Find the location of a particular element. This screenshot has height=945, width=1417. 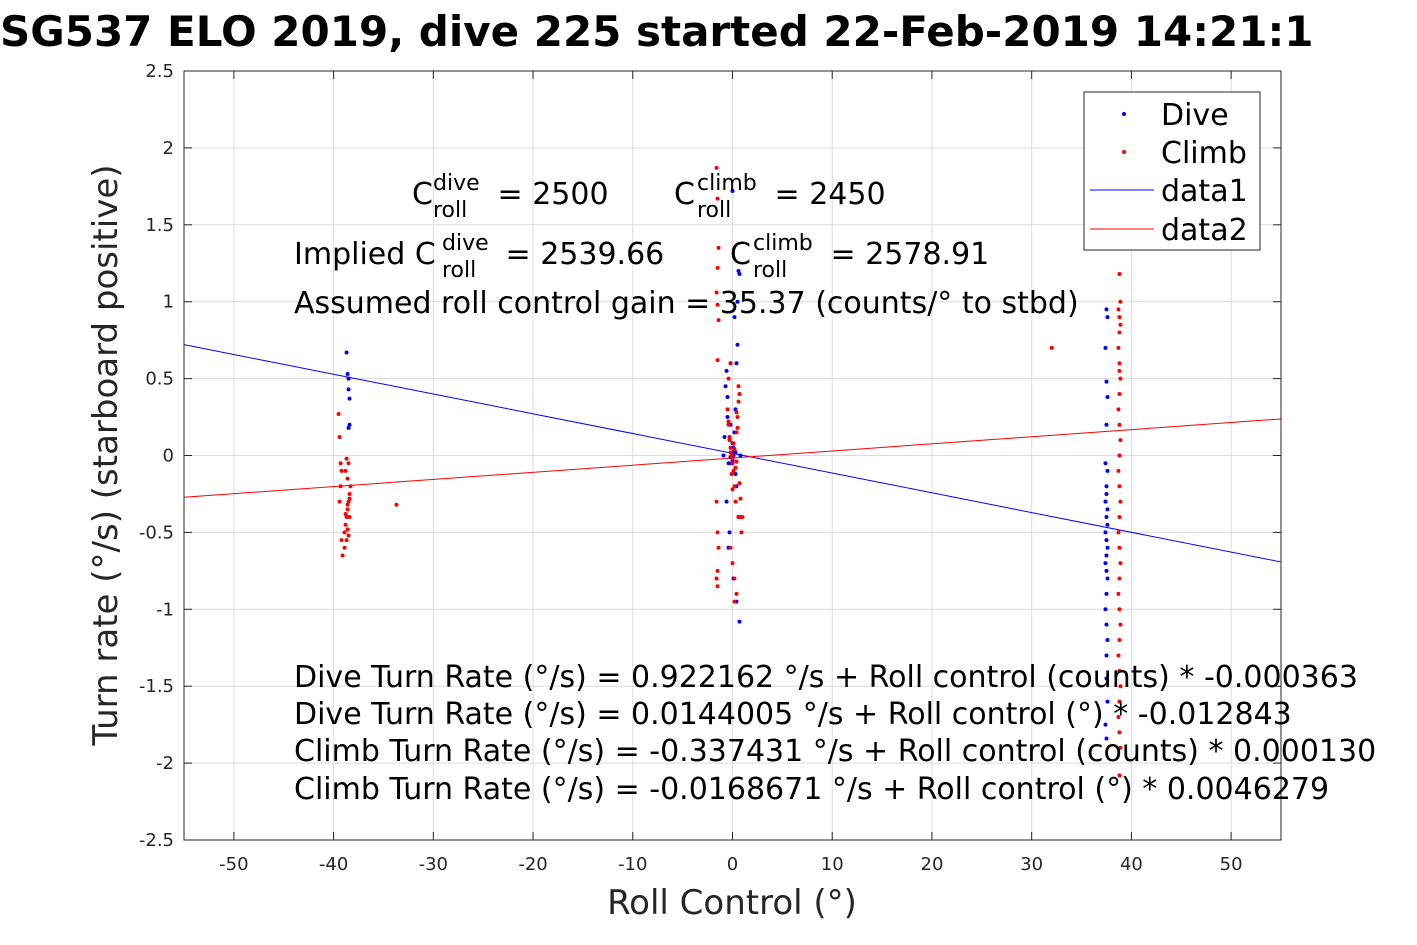

y-tick-label: 1.5 is located at coordinates (159, 225).